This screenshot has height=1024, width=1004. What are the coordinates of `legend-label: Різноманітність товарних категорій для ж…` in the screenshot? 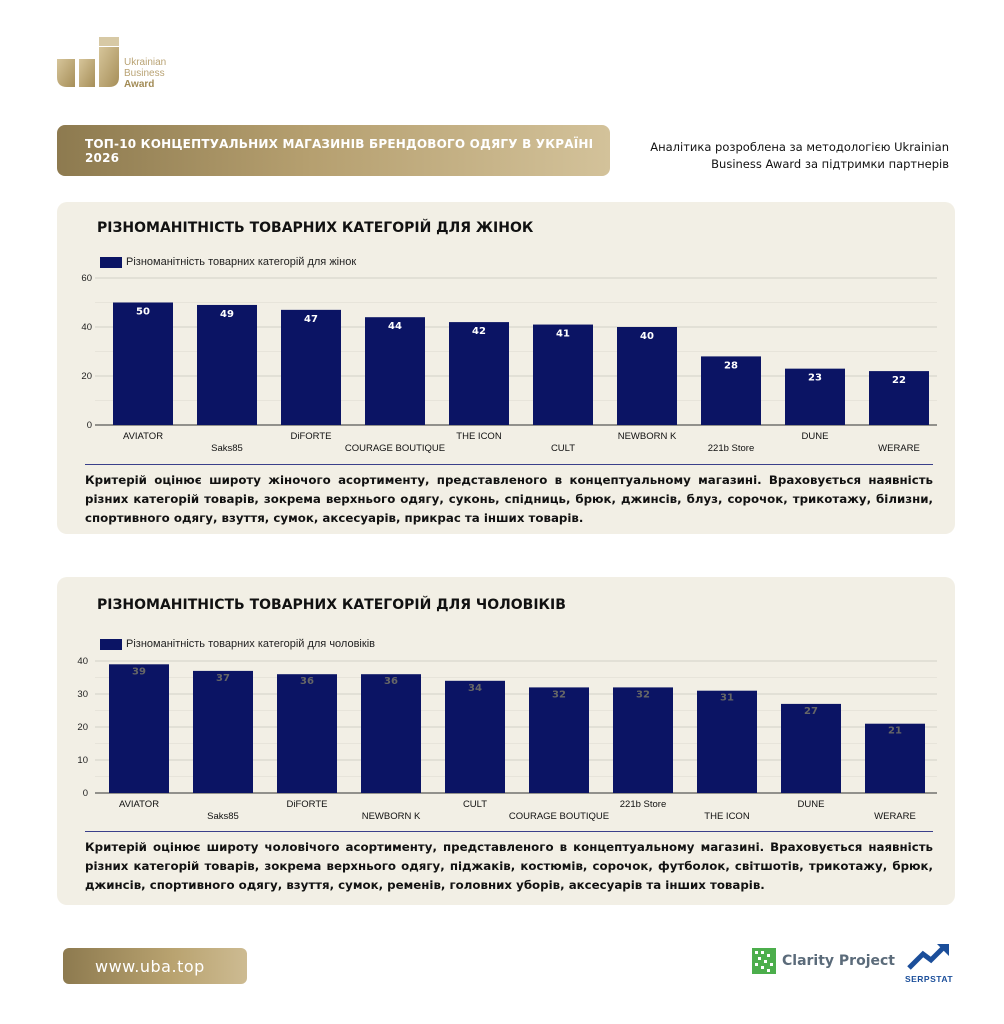 It's located at (241, 262).